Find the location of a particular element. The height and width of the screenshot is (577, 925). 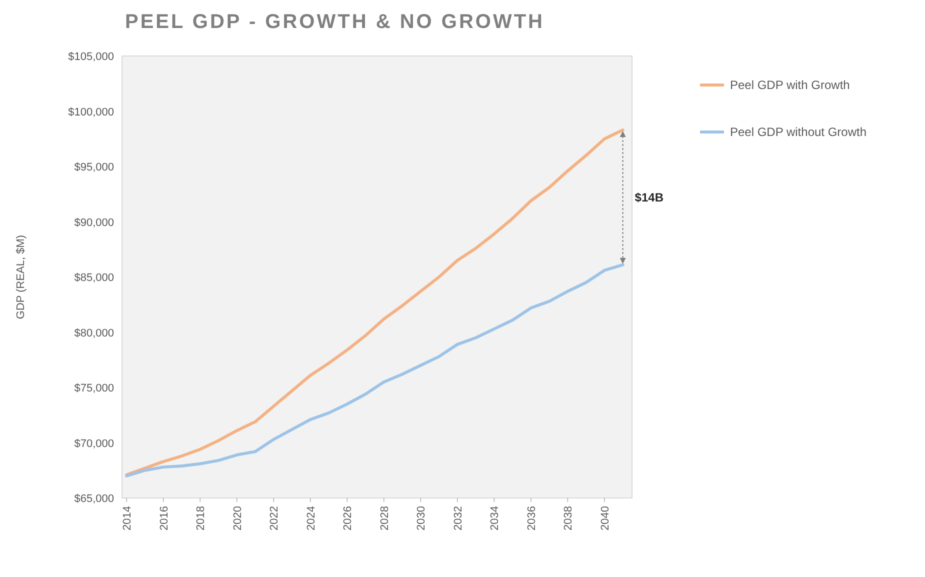

x-tick-label: 2030 is located at coordinates (422, 518).